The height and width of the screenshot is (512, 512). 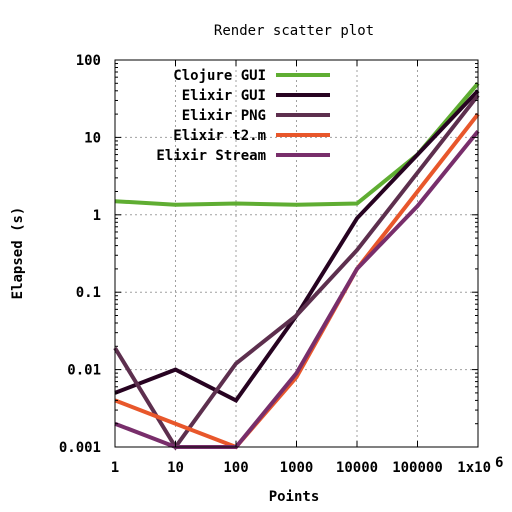 What do you see at coordinates (499, 463) in the screenshot?
I see `x-tick-exponent: 6` at bounding box center [499, 463].